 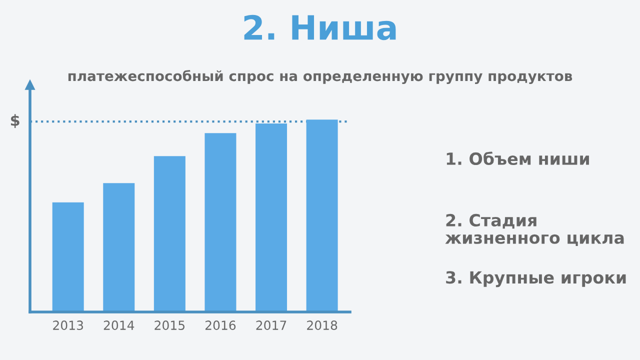 What do you see at coordinates (68, 325) in the screenshot?
I see `x-tick-label: 2013` at bounding box center [68, 325].